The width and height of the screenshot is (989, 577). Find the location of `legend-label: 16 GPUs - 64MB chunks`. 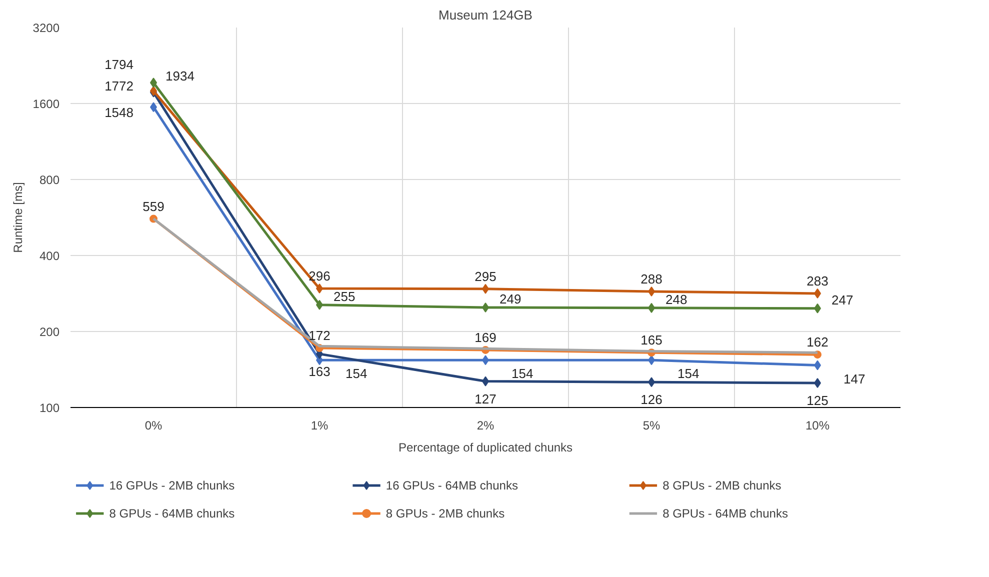

legend-label: 16 GPUs - 64MB chunks is located at coordinates (452, 485).